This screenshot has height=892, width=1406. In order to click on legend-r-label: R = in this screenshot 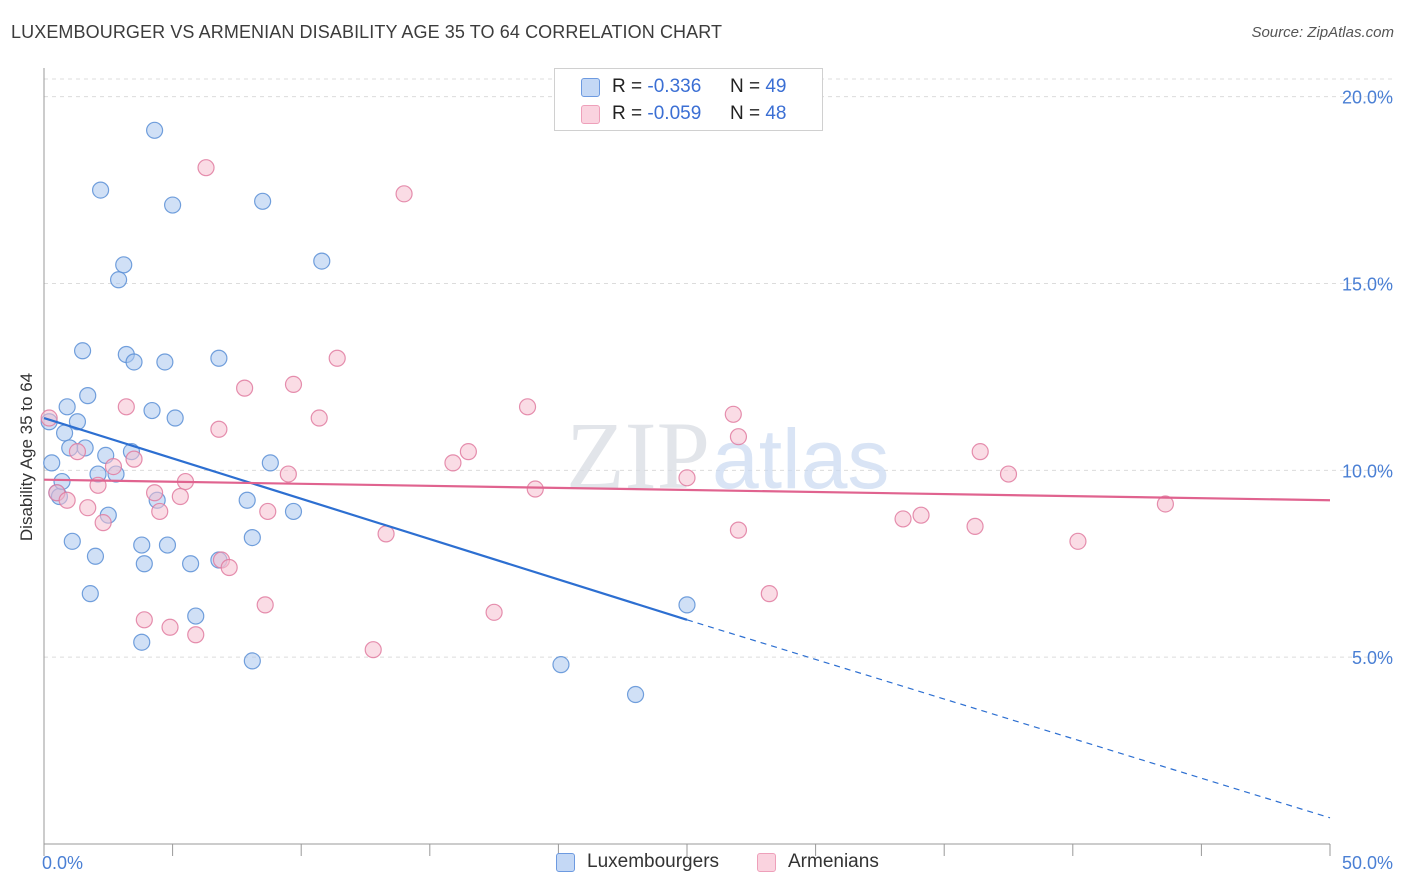, I will do `click(627, 113)`.